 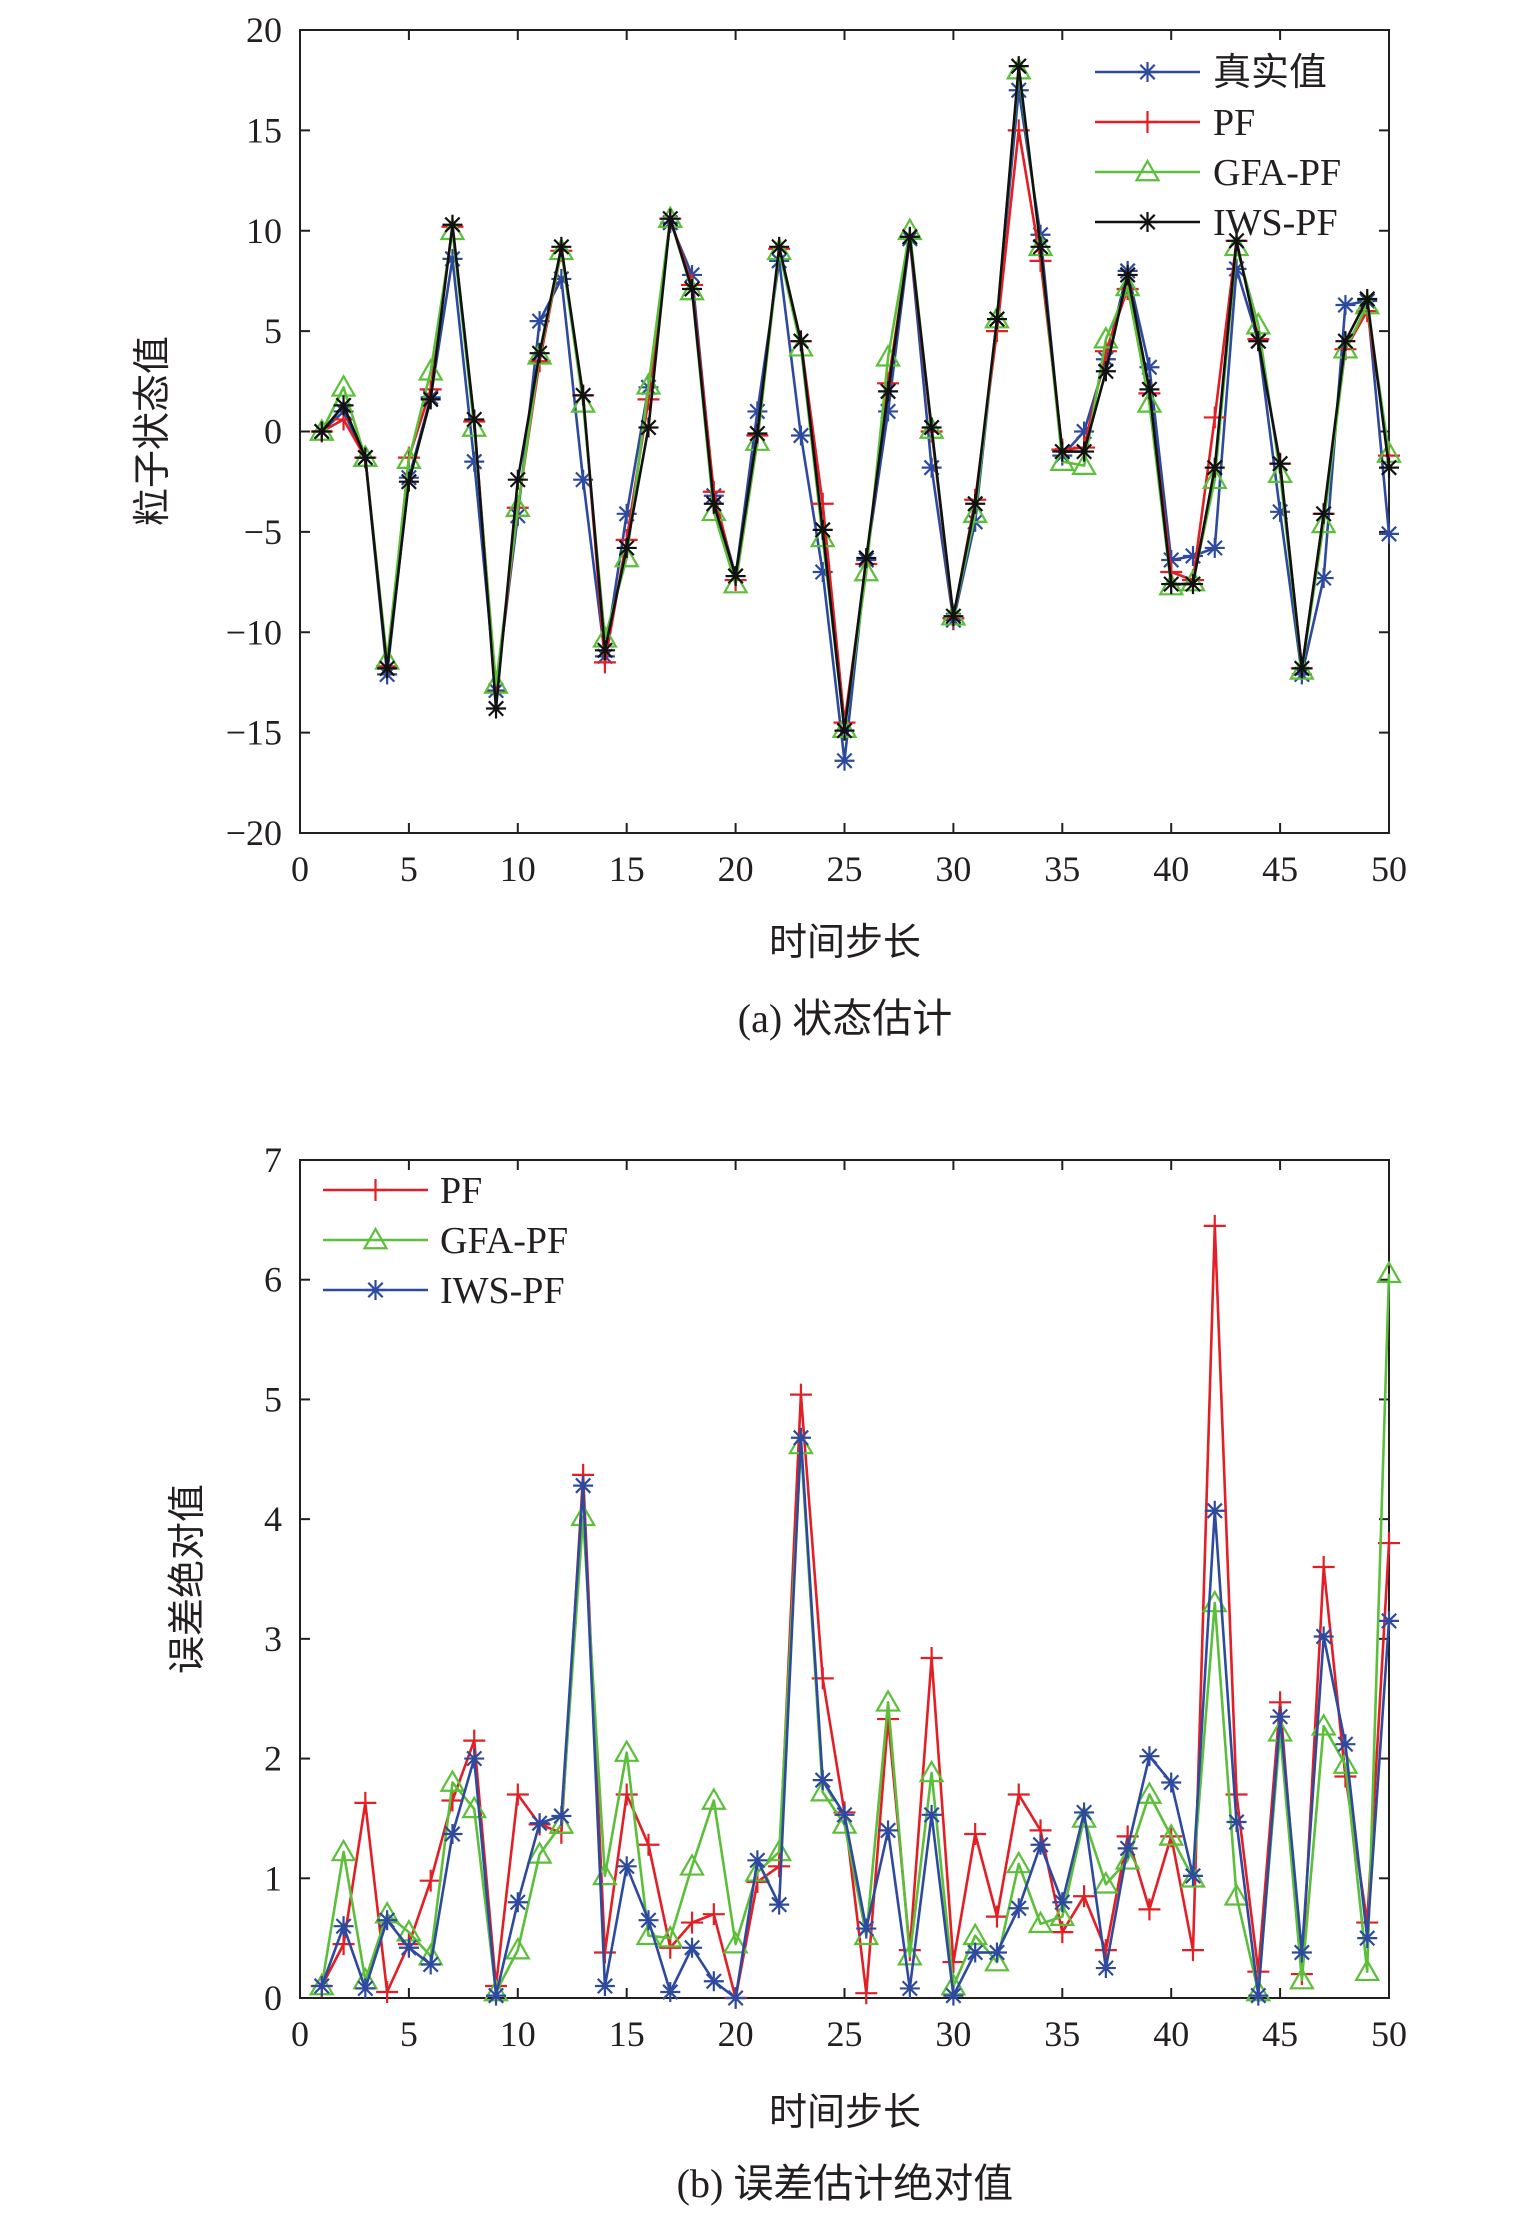 What do you see at coordinates (736, 869) in the screenshot?
I see `x-tick-label: 20` at bounding box center [736, 869].